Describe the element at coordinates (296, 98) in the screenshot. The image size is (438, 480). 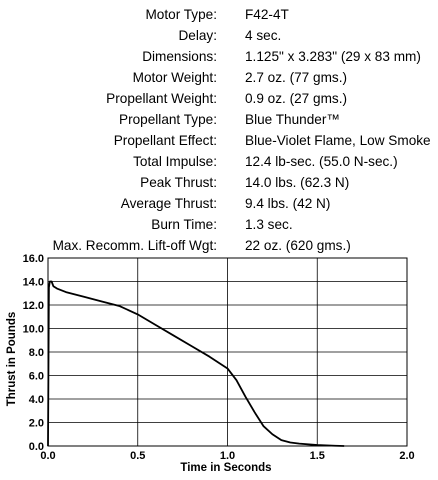
I see `spec-value: 0.9 oz. (27 gms.)` at that location.